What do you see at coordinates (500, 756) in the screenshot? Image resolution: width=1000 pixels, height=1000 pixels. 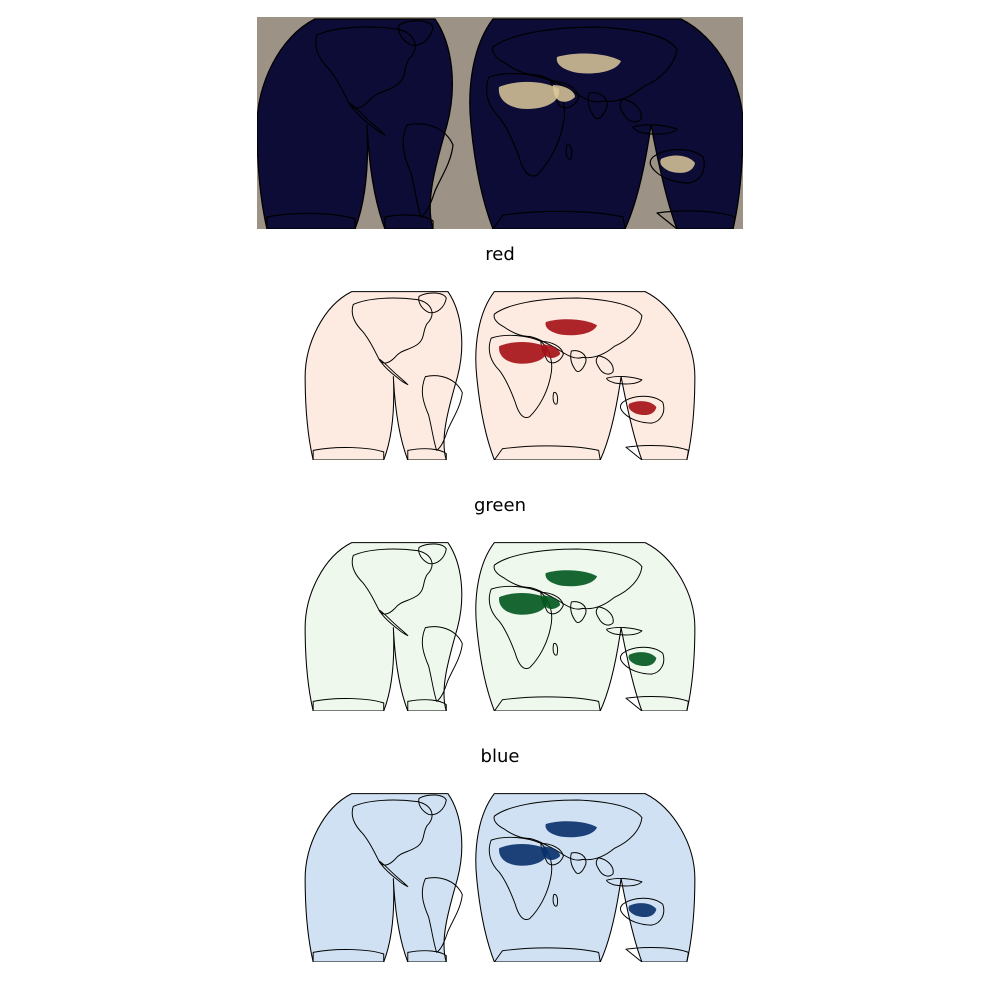 I see `blue-panel-title: blue` at bounding box center [500, 756].